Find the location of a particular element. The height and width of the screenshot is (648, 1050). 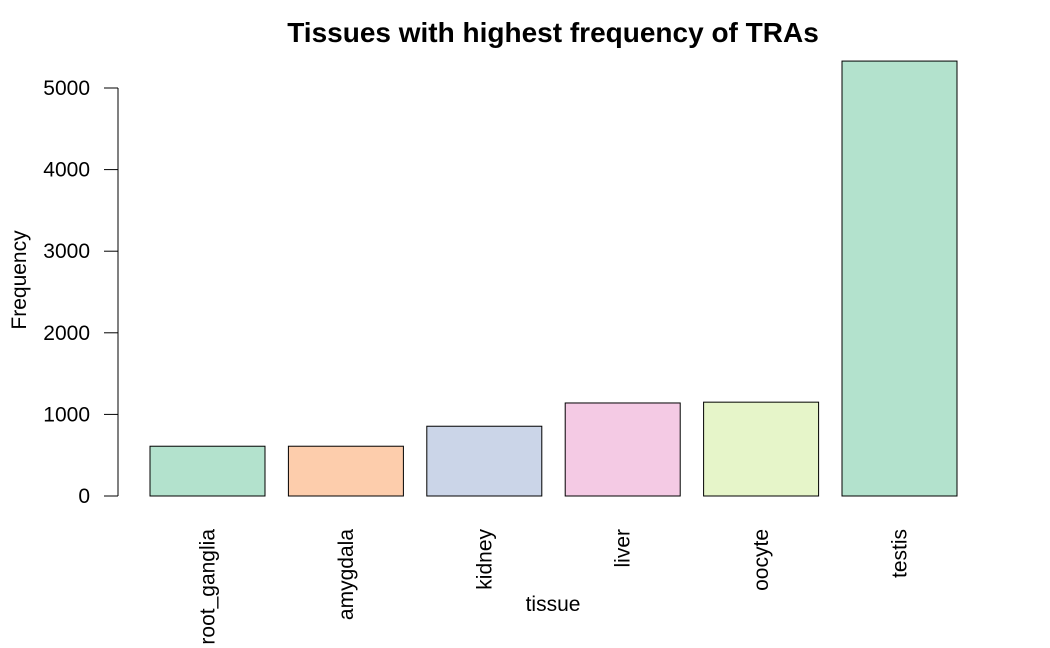

x-tick-label: testis is located at coordinates (900, 553).